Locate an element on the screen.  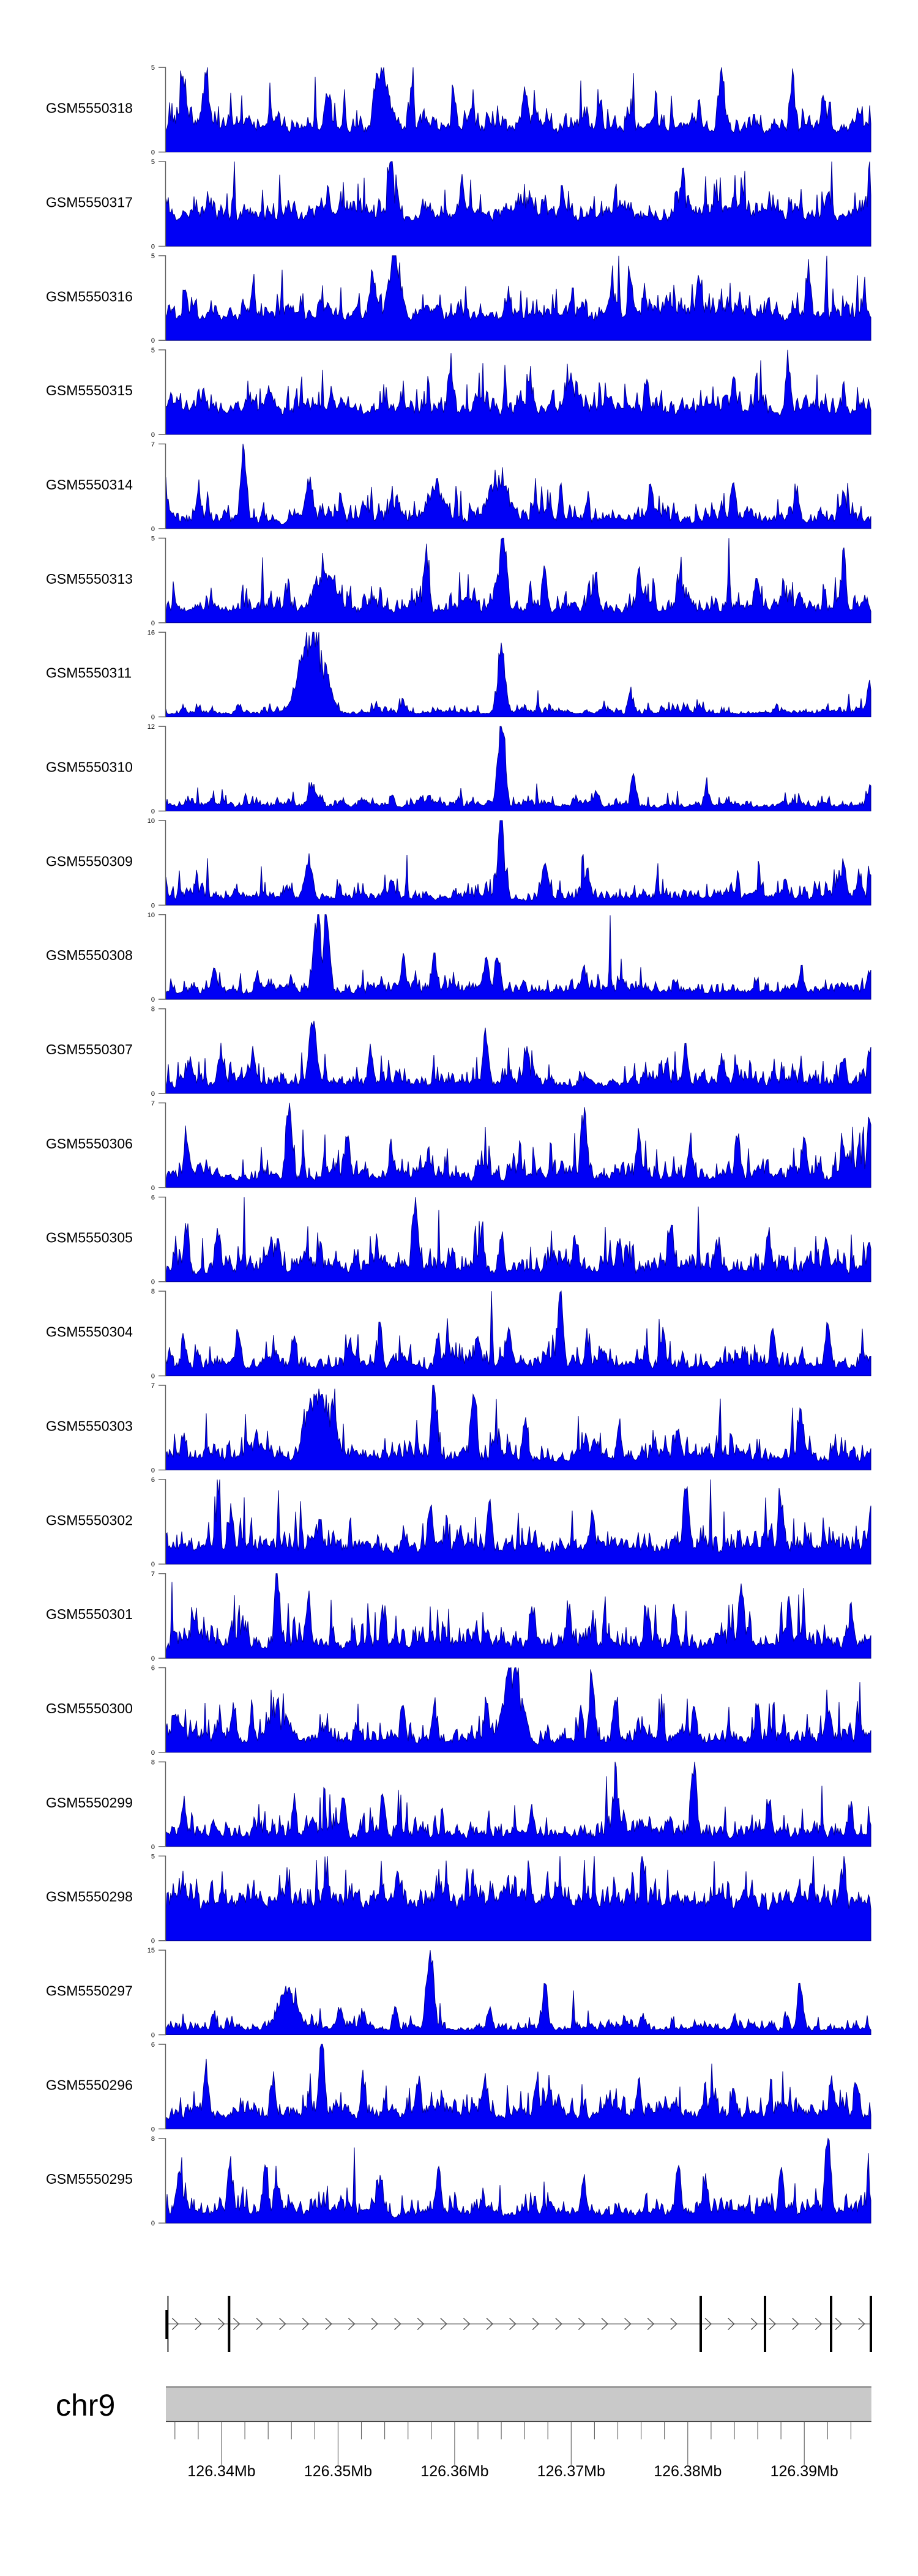
svg-text: 16 is located at coordinates (151, 632).